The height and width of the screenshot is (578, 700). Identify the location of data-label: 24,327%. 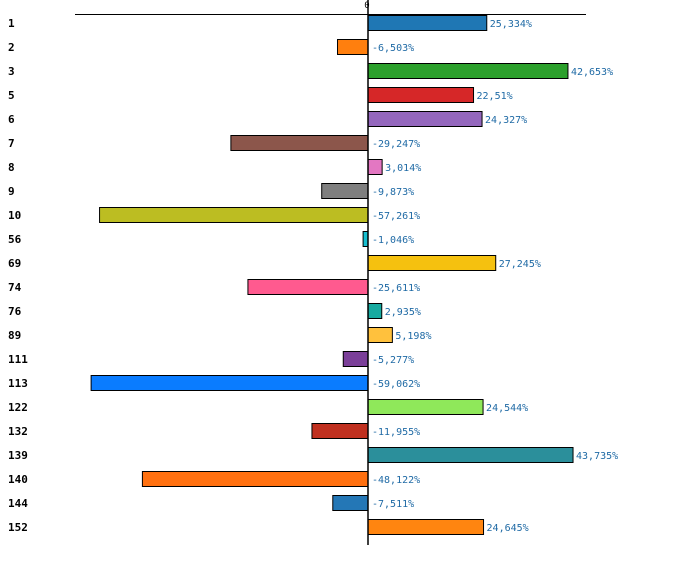
(506, 120).